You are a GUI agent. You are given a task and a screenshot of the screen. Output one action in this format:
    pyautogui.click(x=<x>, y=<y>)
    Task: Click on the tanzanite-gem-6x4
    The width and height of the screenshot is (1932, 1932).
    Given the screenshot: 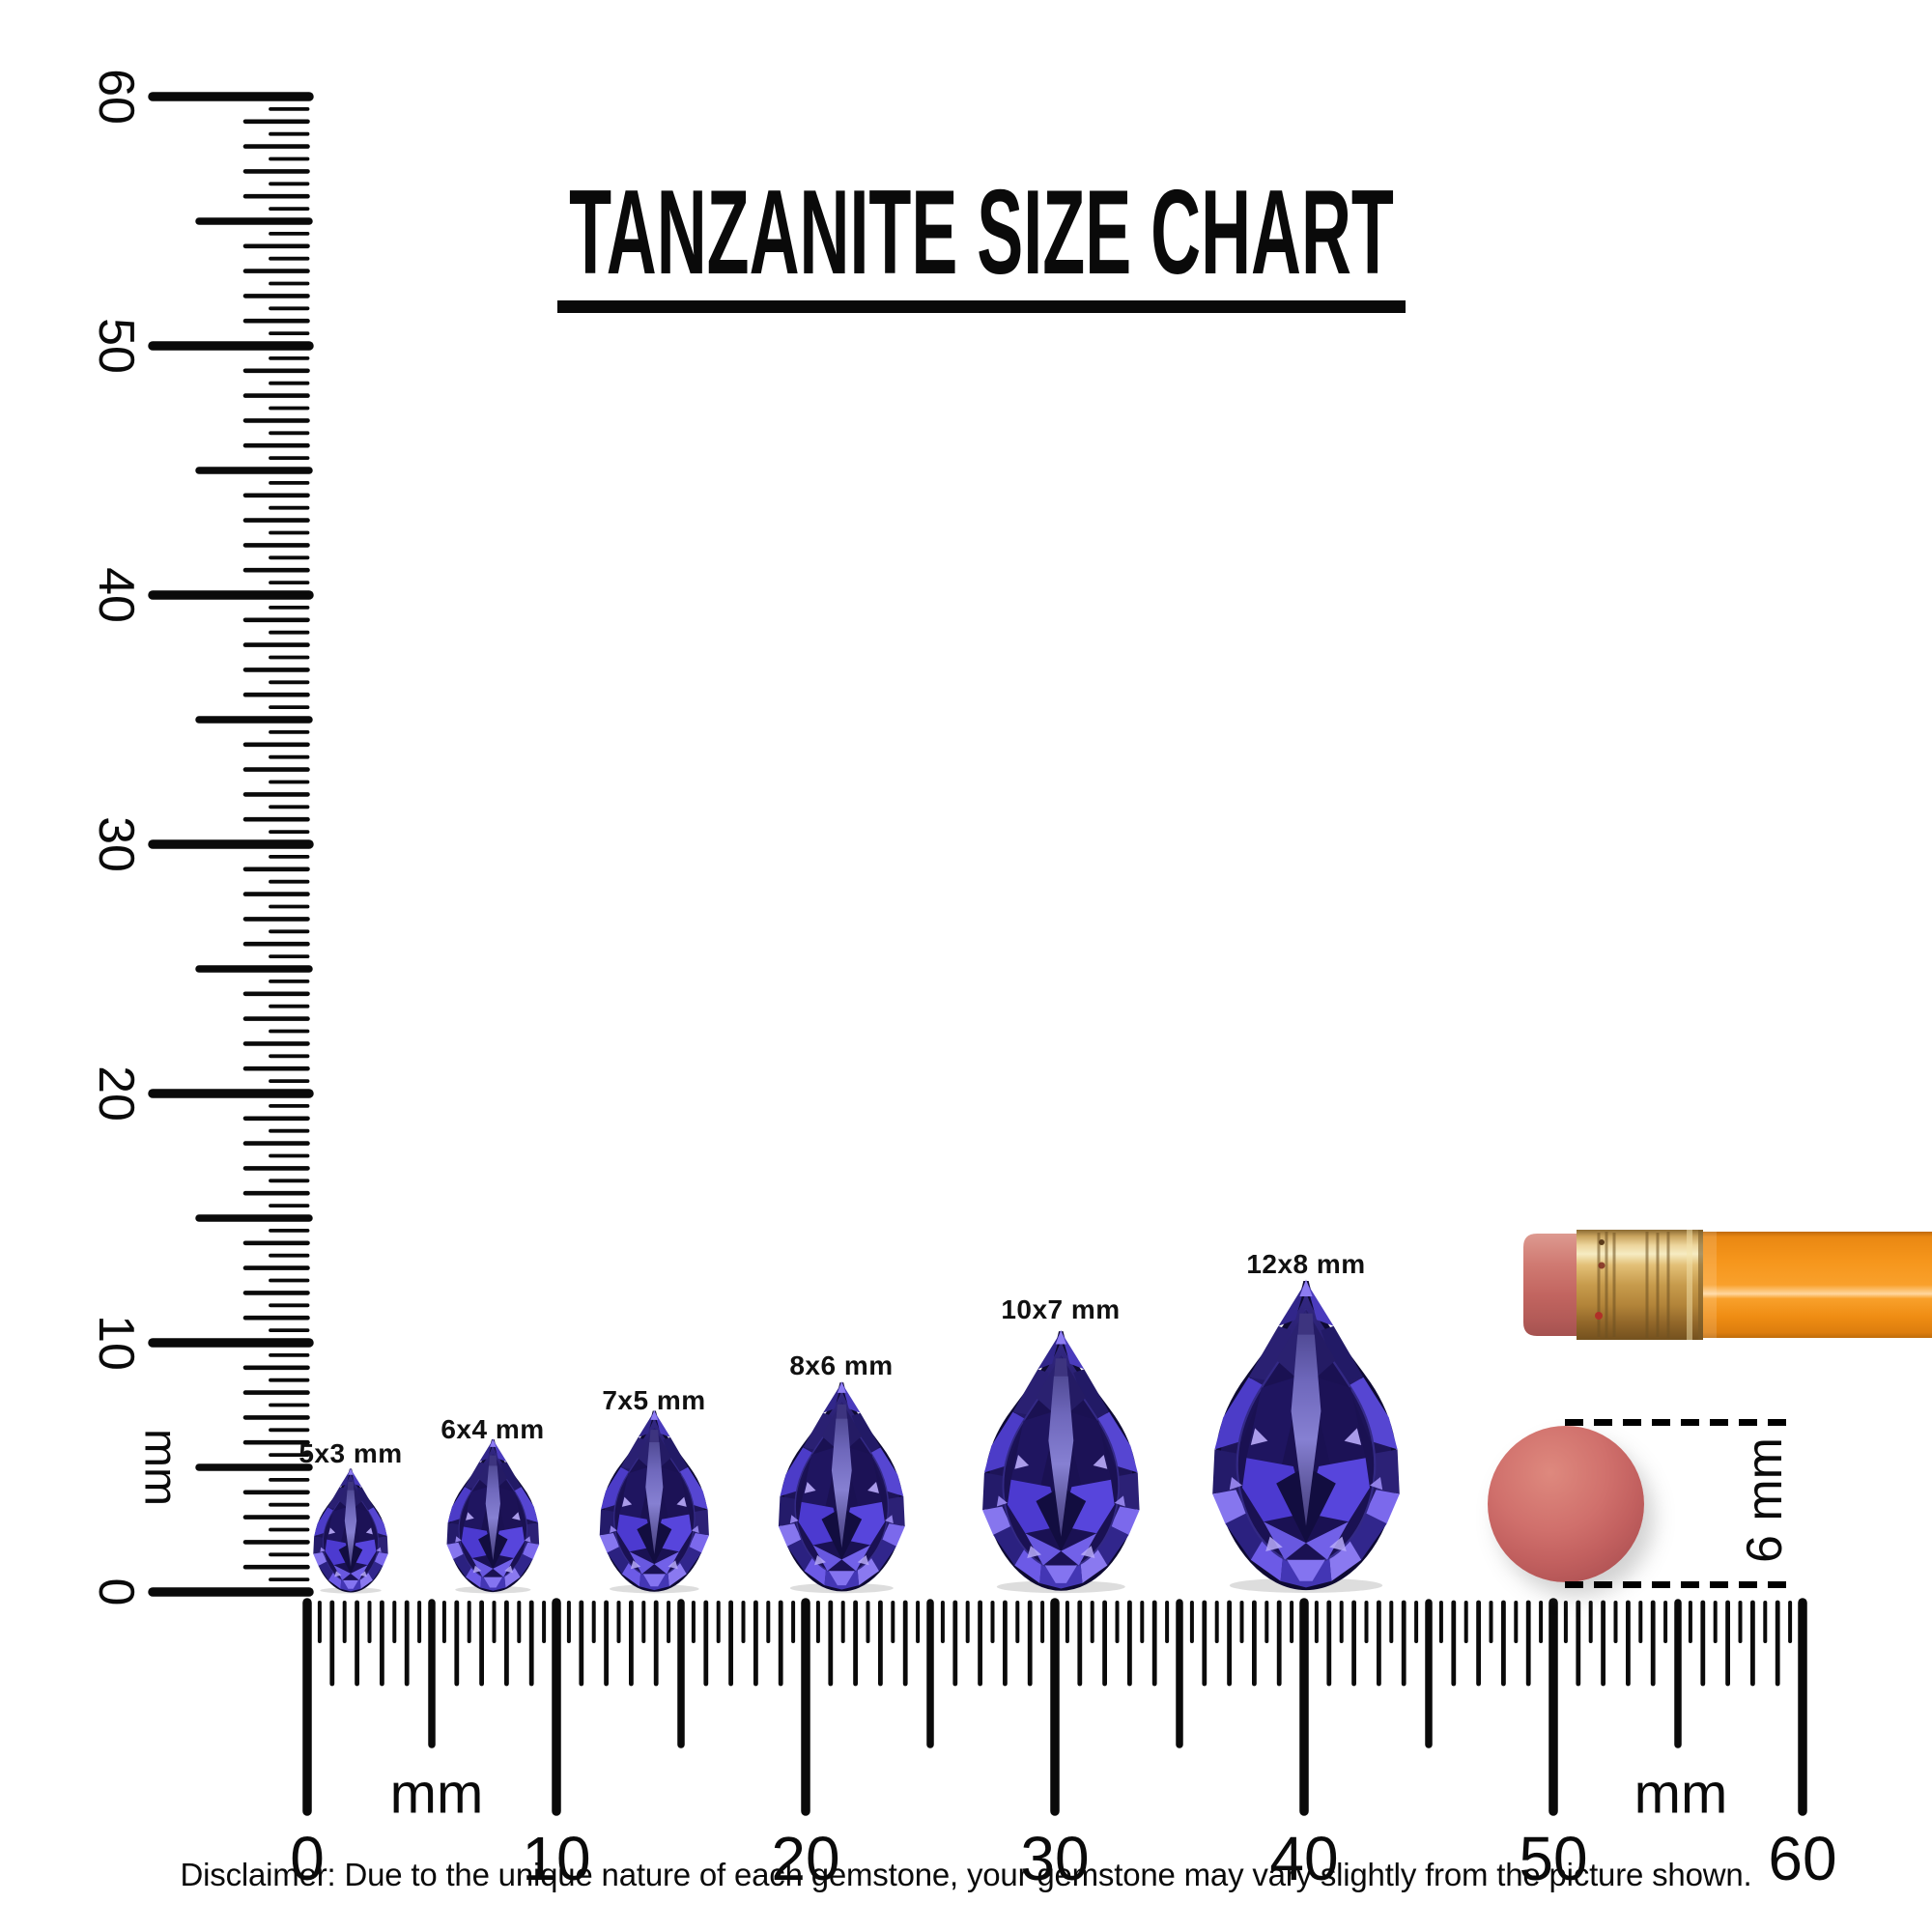 What is the action you would take?
    pyautogui.click(x=492, y=1515)
    